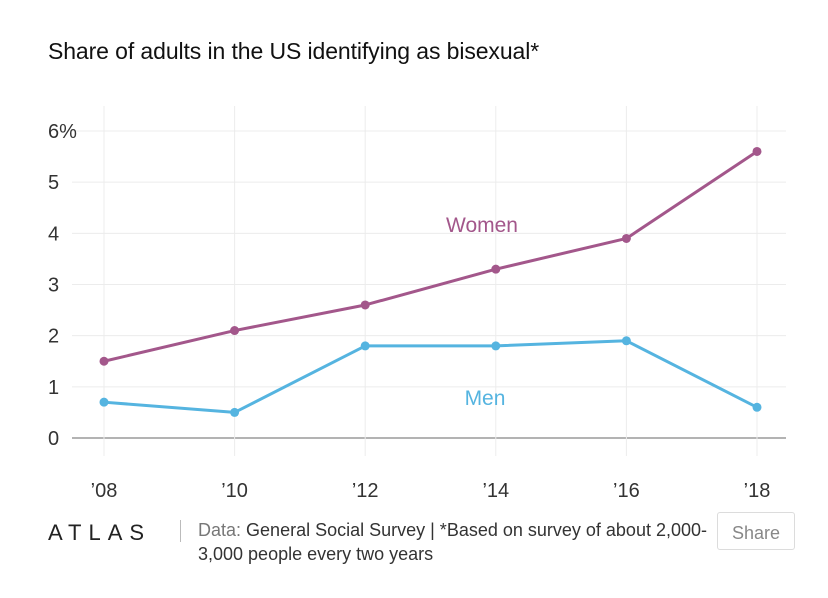 This screenshot has height=598, width=828. I want to click on y-tick-label: 2, so click(53, 337).